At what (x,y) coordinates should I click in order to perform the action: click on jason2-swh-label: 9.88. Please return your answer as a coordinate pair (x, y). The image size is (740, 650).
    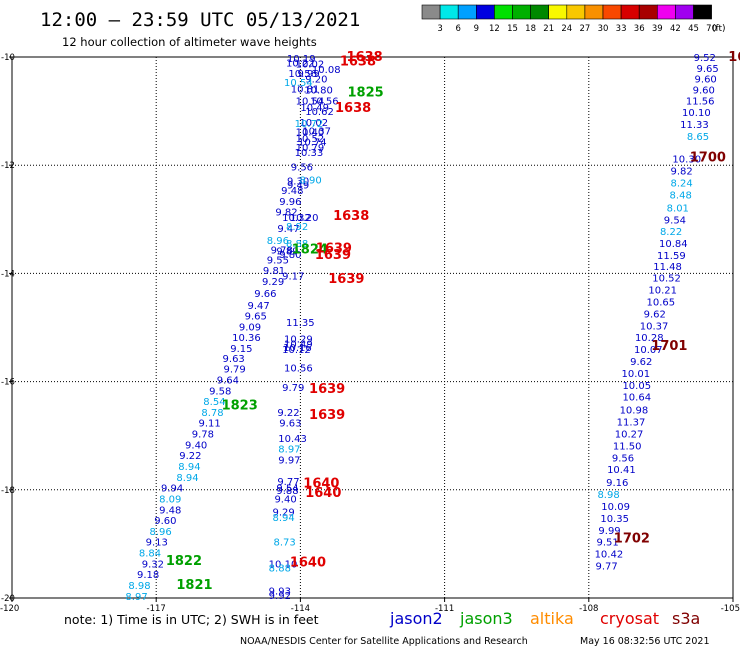
    Looking at the image, I should click on (287, 491).